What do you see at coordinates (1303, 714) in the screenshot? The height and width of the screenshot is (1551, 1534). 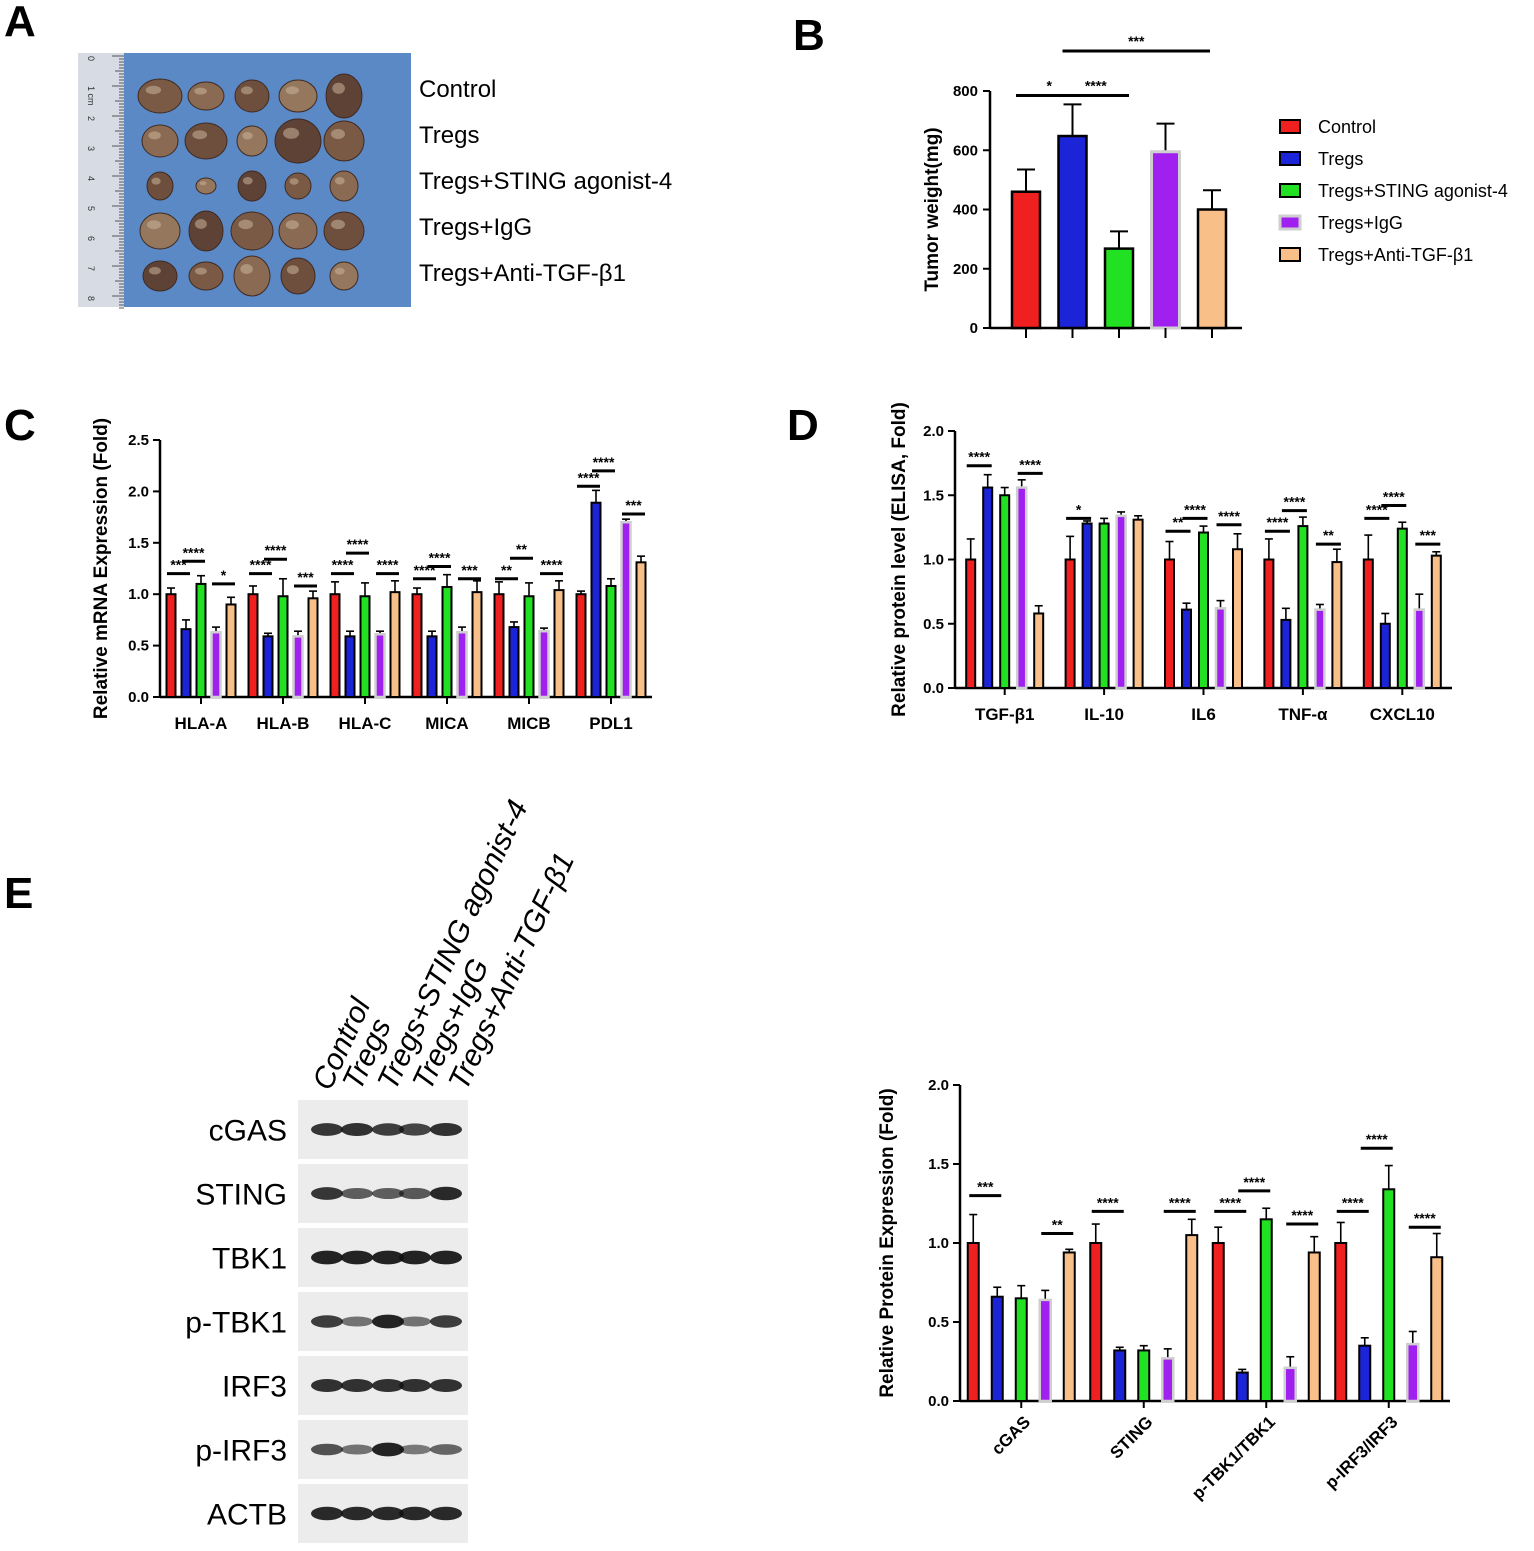 I see `category-label: TNF-α` at bounding box center [1303, 714].